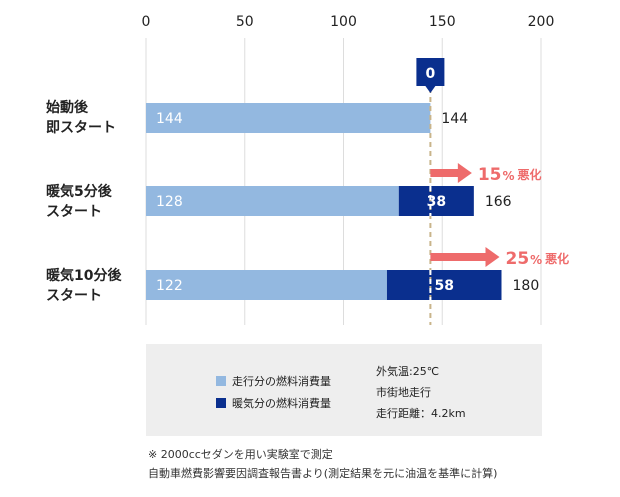  I want to click on bar-value-label-2-1: 58, so click(443, 286).